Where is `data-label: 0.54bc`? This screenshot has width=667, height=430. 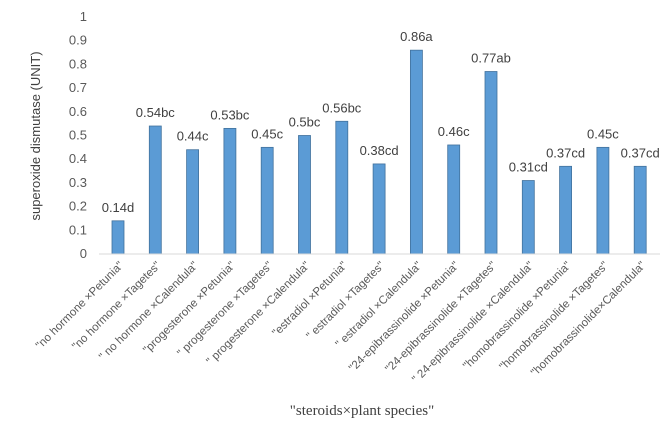 data-label: 0.54bc is located at coordinates (156, 112).